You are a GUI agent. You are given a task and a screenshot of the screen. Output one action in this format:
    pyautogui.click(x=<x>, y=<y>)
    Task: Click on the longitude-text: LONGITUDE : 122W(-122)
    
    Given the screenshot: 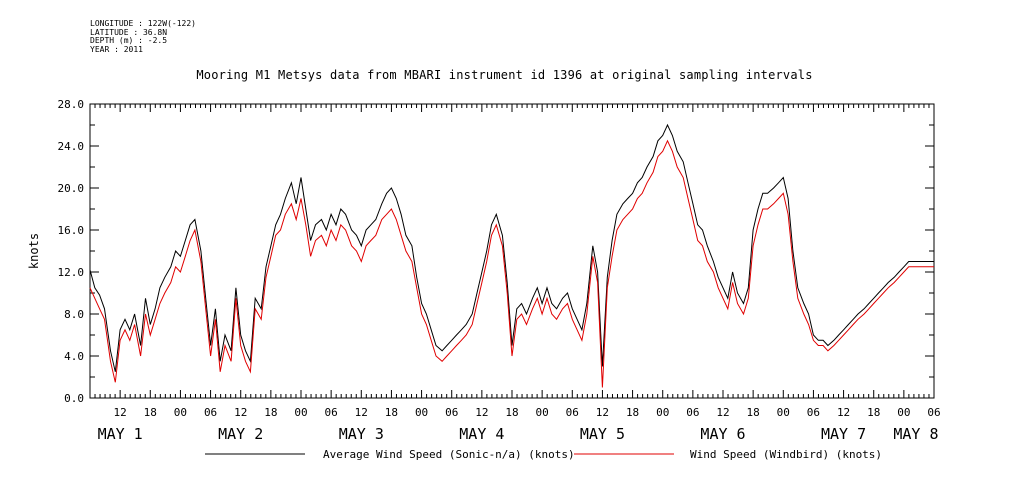 What is the action you would take?
    pyautogui.click(x=143, y=23)
    